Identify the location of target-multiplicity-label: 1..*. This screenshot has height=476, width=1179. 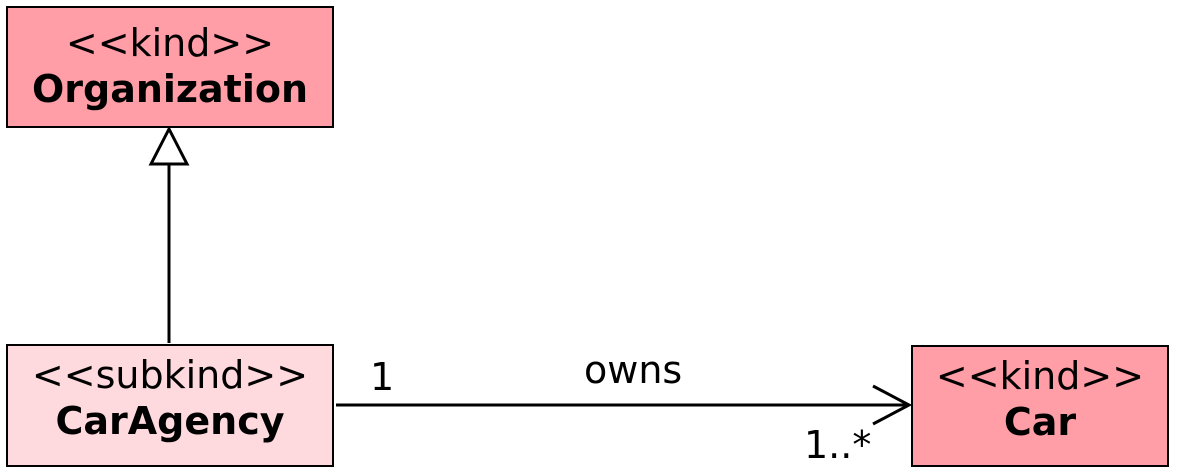
(838, 445).